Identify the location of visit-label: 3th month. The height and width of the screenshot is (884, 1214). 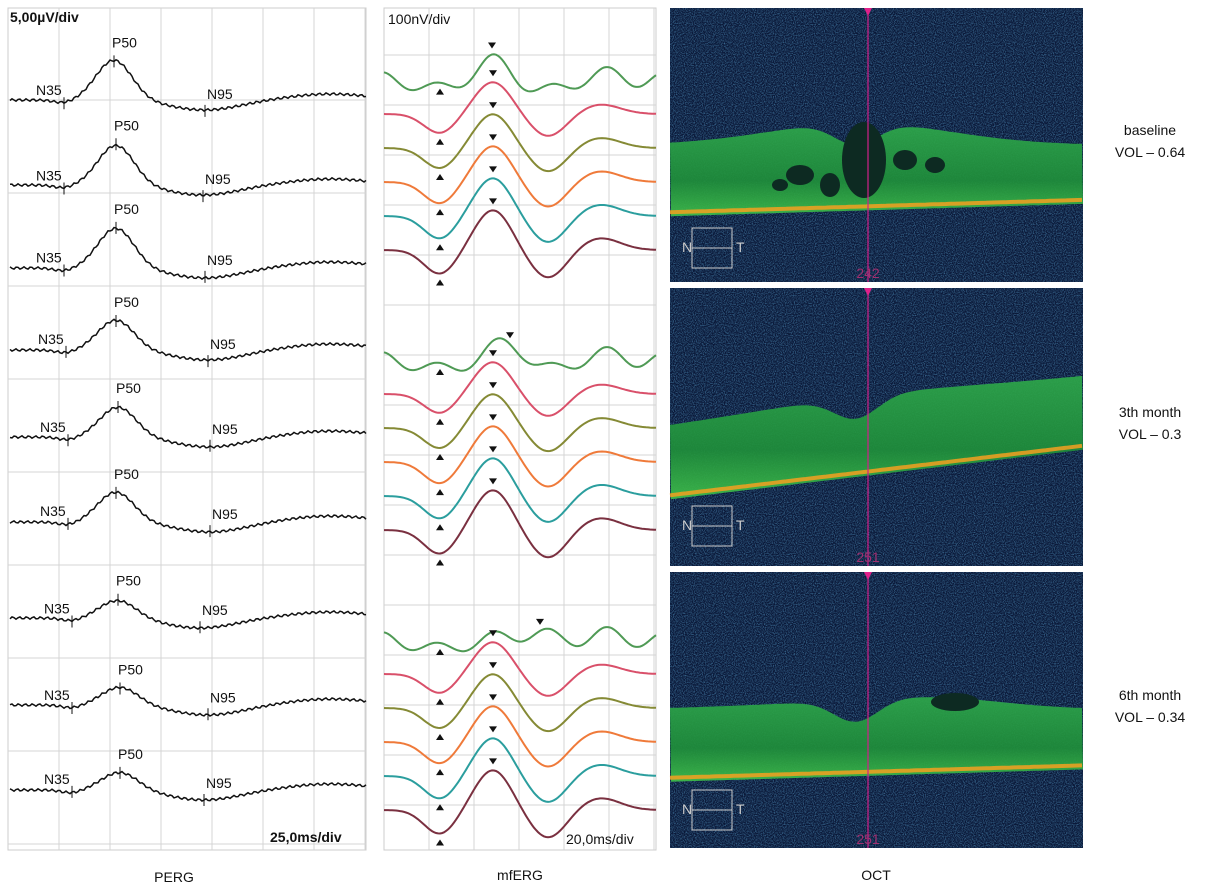
(1150, 412).